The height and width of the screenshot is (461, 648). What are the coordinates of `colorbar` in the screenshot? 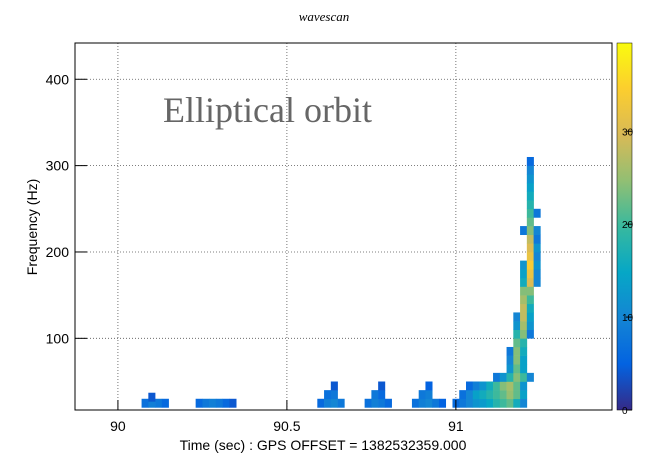 It's located at (624, 226).